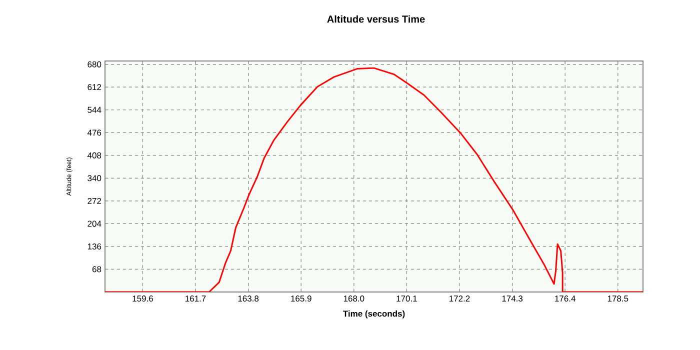 The image size is (700, 350). I want to click on x-tick-label: 159.6, so click(142, 299).